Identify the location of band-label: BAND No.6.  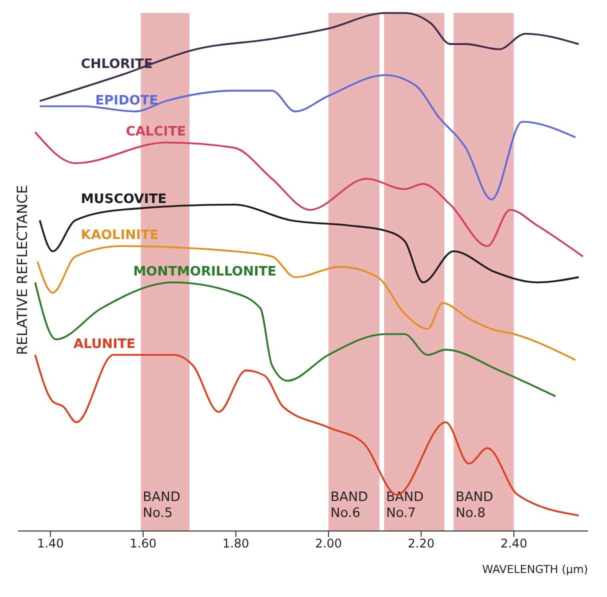
(349, 505).